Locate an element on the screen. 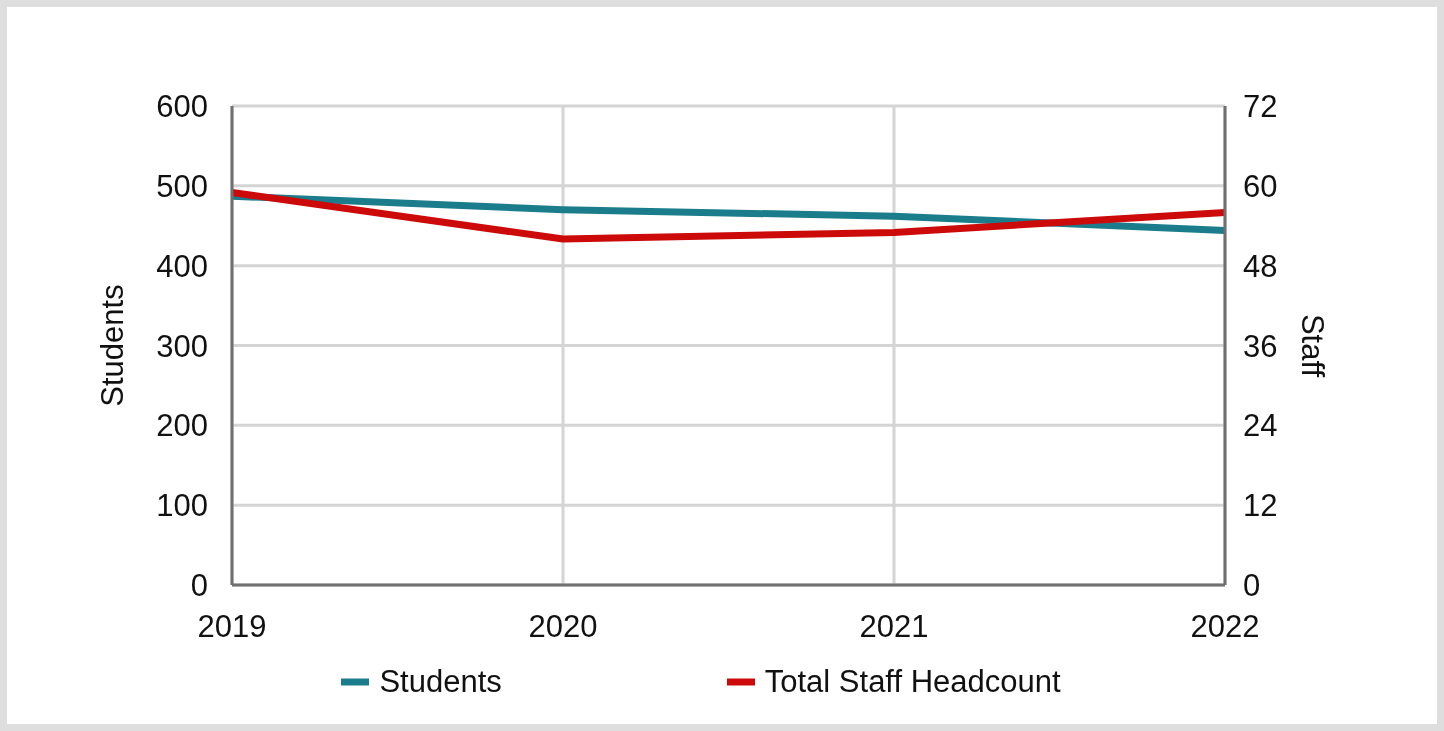  y2-tick-label: 60 is located at coordinates (1260, 186).